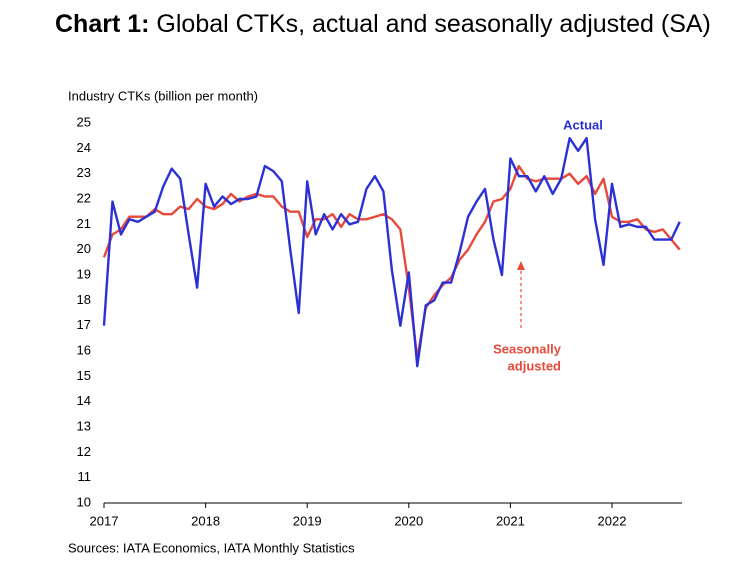  What do you see at coordinates (510, 520) in the screenshot?
I see `x-tick-label: 2021` at bounding box center [510, 520].